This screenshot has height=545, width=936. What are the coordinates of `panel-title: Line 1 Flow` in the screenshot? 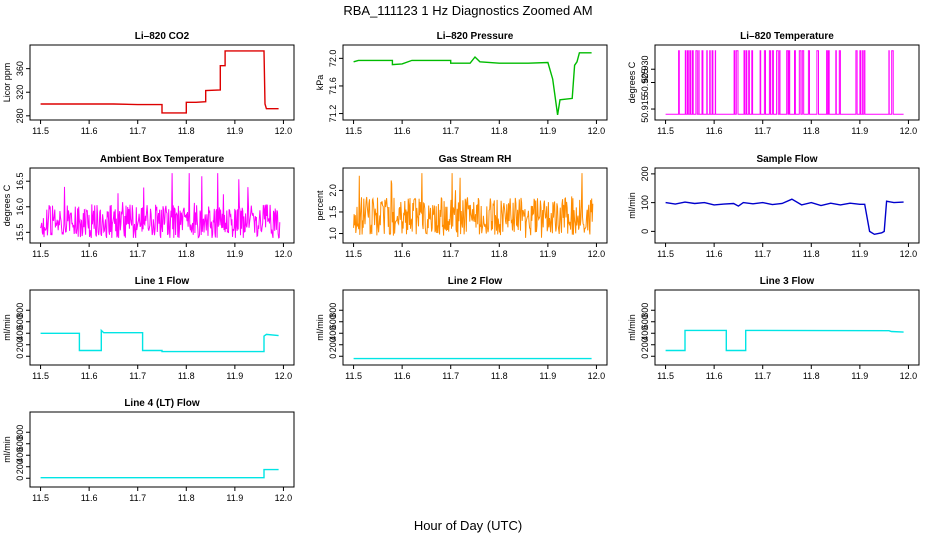 It's located at (162, 281).